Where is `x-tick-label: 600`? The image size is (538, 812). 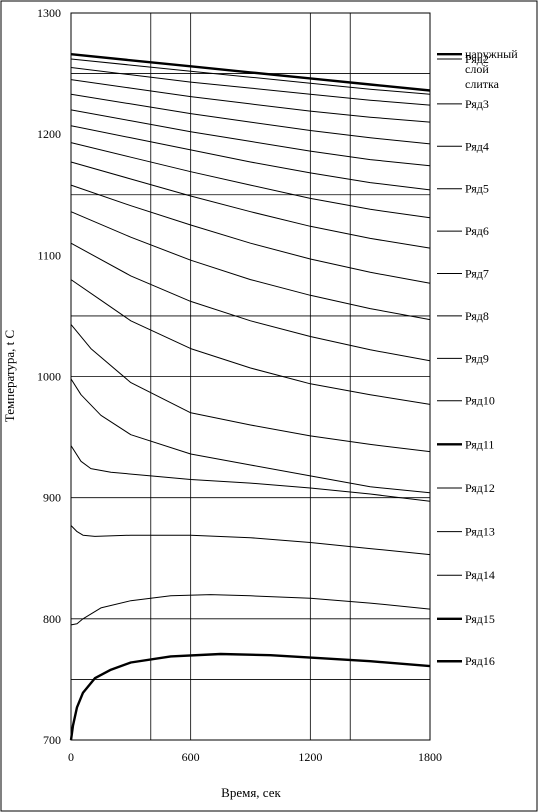
x-tick-label: 600 is located at coordinates (191, 757).